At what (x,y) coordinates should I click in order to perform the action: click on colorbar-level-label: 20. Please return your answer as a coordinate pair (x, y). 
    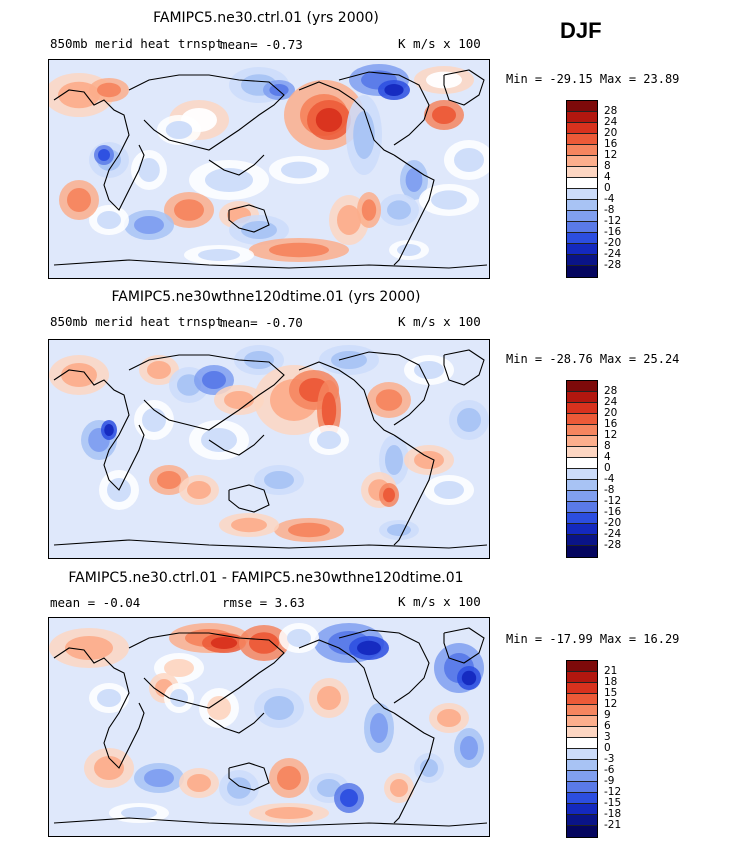
    Looking at the image, I should click on (611, 413).